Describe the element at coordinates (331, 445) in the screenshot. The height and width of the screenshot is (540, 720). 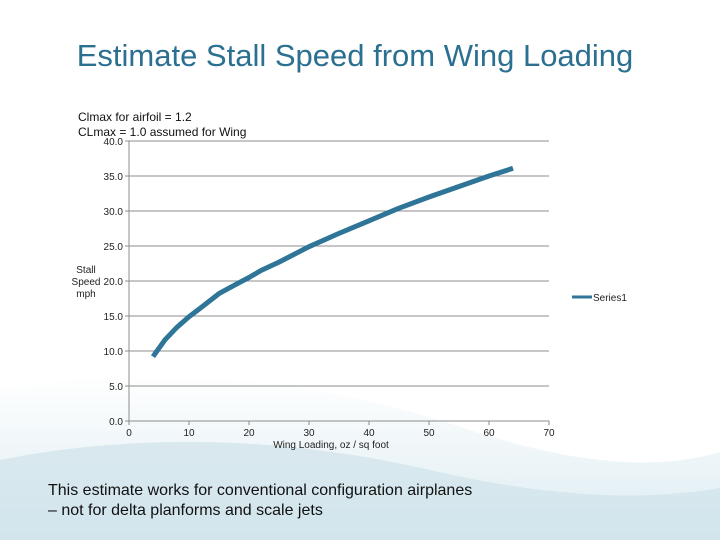
I see `x-axis-title: Wing Loading, oz / sq foot` at that location.